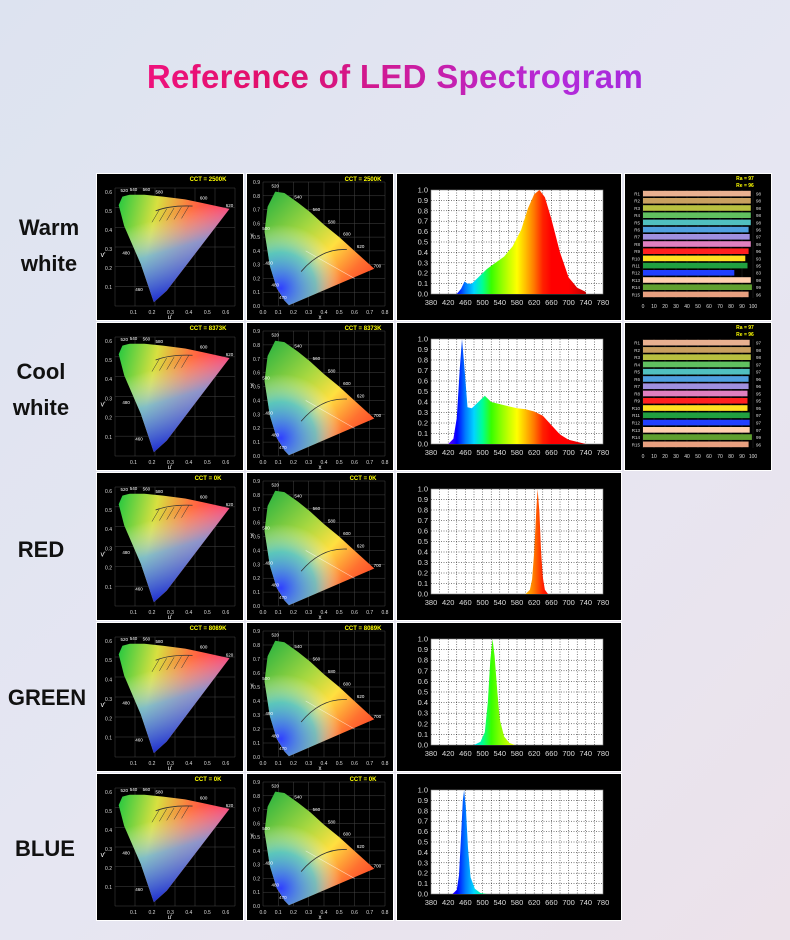  I want to click on cri-category: R1, so click(637, 194).